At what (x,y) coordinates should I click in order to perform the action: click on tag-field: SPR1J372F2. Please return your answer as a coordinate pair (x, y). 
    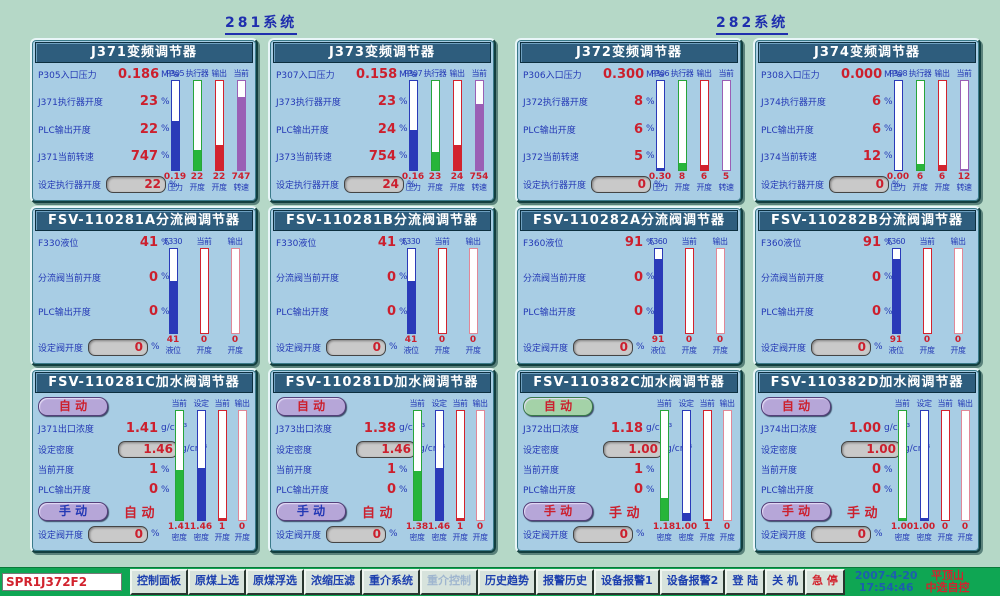
    Looking at the image, I should click on (62, 582).